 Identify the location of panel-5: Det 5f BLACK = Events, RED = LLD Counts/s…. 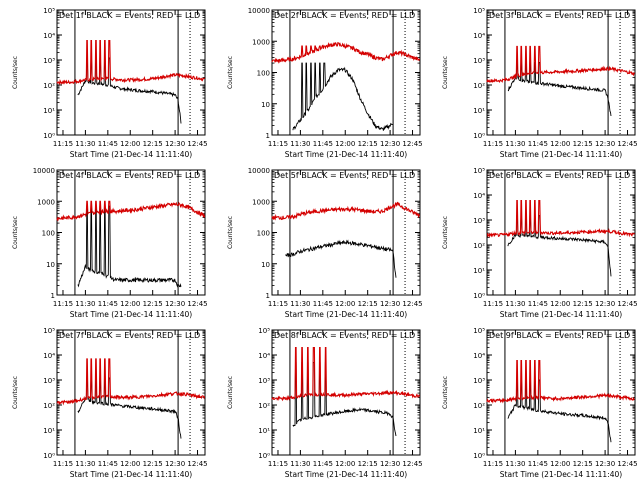
(325, 243).